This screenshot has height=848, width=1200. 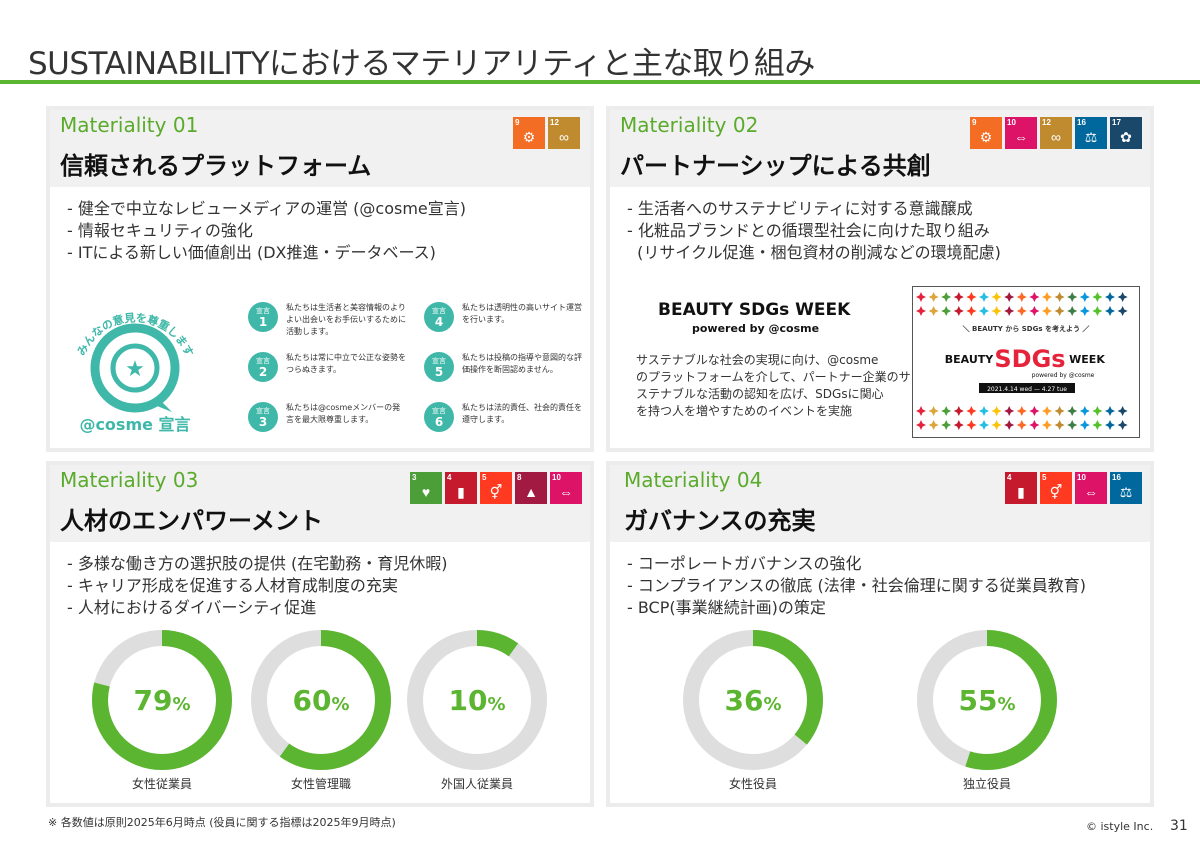 What do you see at coordinates (1081, 122) in the screenshot?
I see `sdg-number: 16` at bounding box center [1081, 122].